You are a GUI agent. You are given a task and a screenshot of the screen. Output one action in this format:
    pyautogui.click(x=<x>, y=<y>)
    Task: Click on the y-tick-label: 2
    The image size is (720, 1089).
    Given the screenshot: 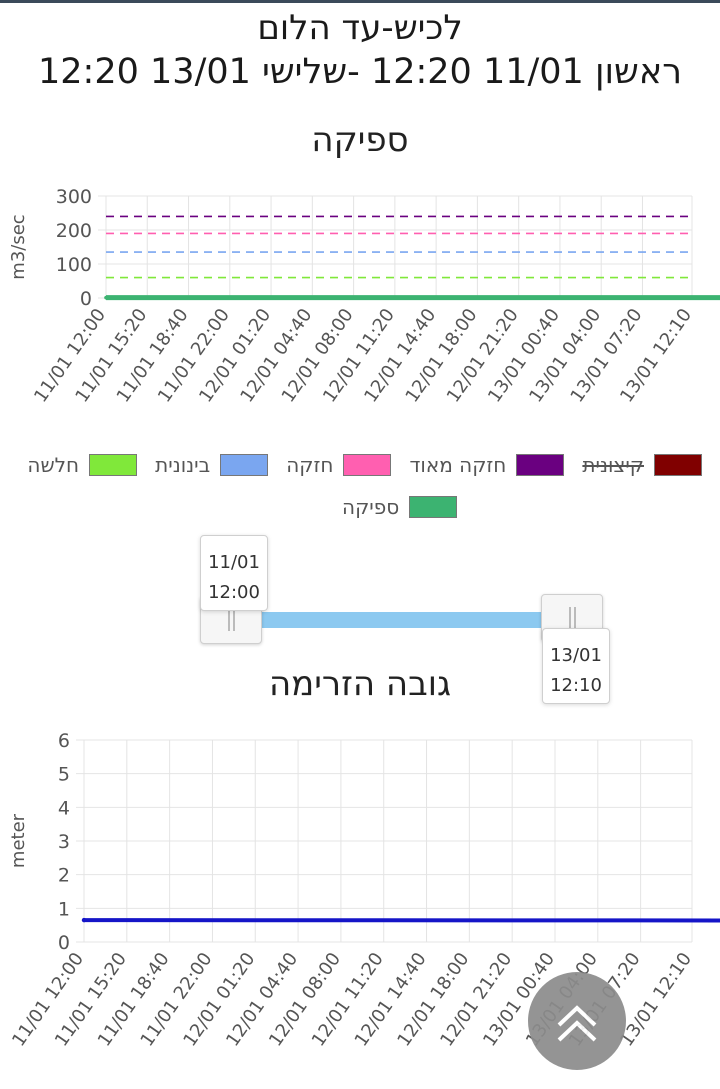 What is the action you would take?
    pyautogui.click(x=64, y=876)
    